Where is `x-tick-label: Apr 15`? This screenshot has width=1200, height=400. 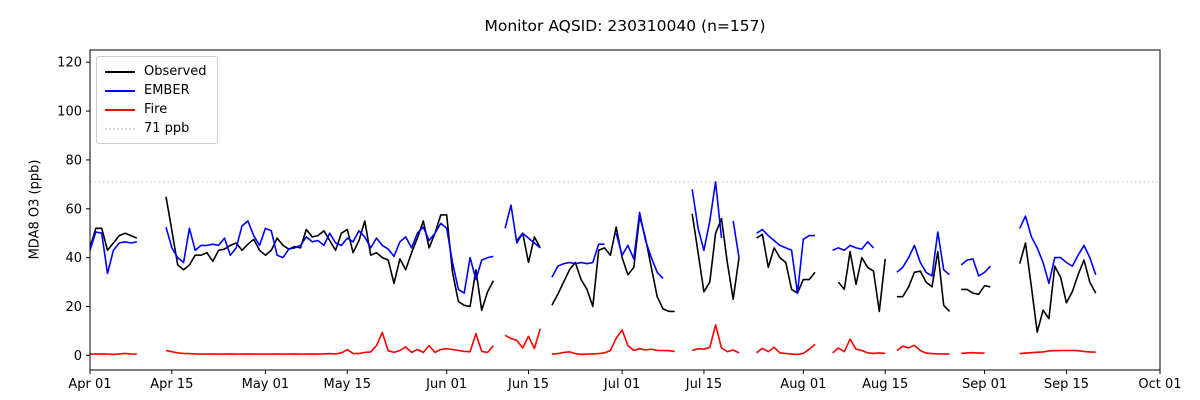
x-tick-label: Apr 15 is located at coordinates (171, 384).